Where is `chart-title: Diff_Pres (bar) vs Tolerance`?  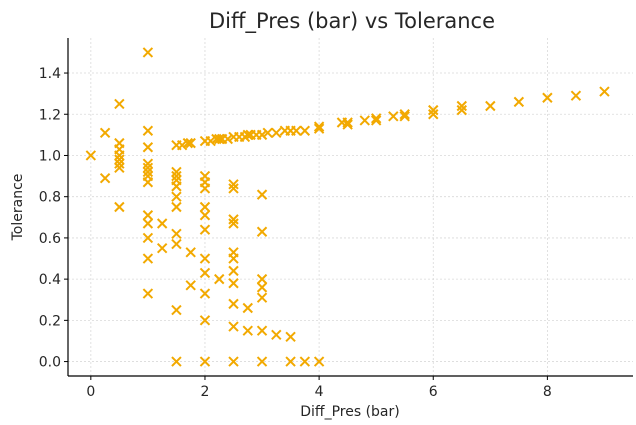 chart-title: Diff_Pres (bar) vs Tolerance is located at coordinates (352, 21).